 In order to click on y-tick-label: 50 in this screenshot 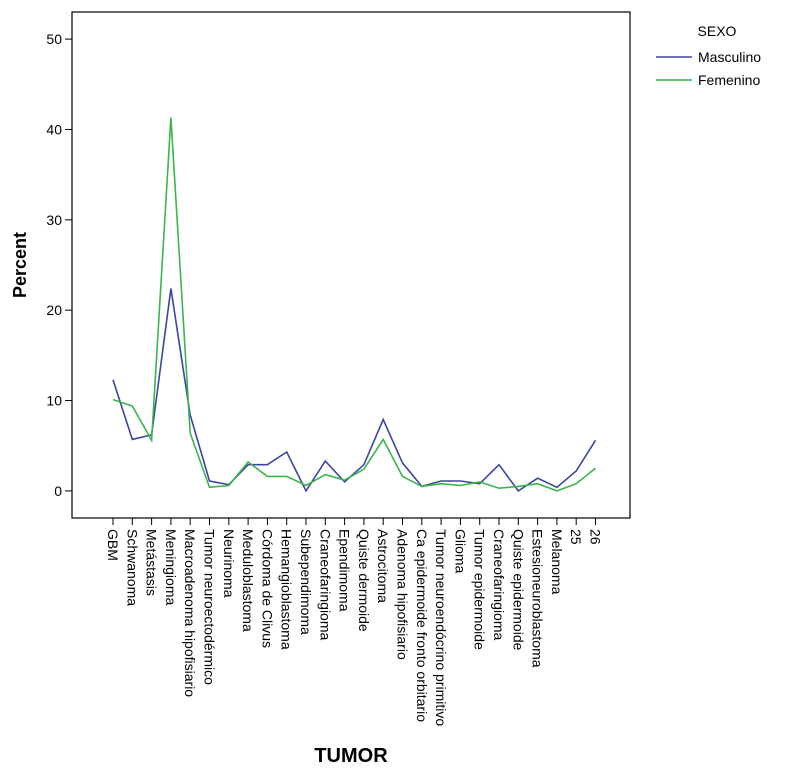, I will do `click(54, 39)`.